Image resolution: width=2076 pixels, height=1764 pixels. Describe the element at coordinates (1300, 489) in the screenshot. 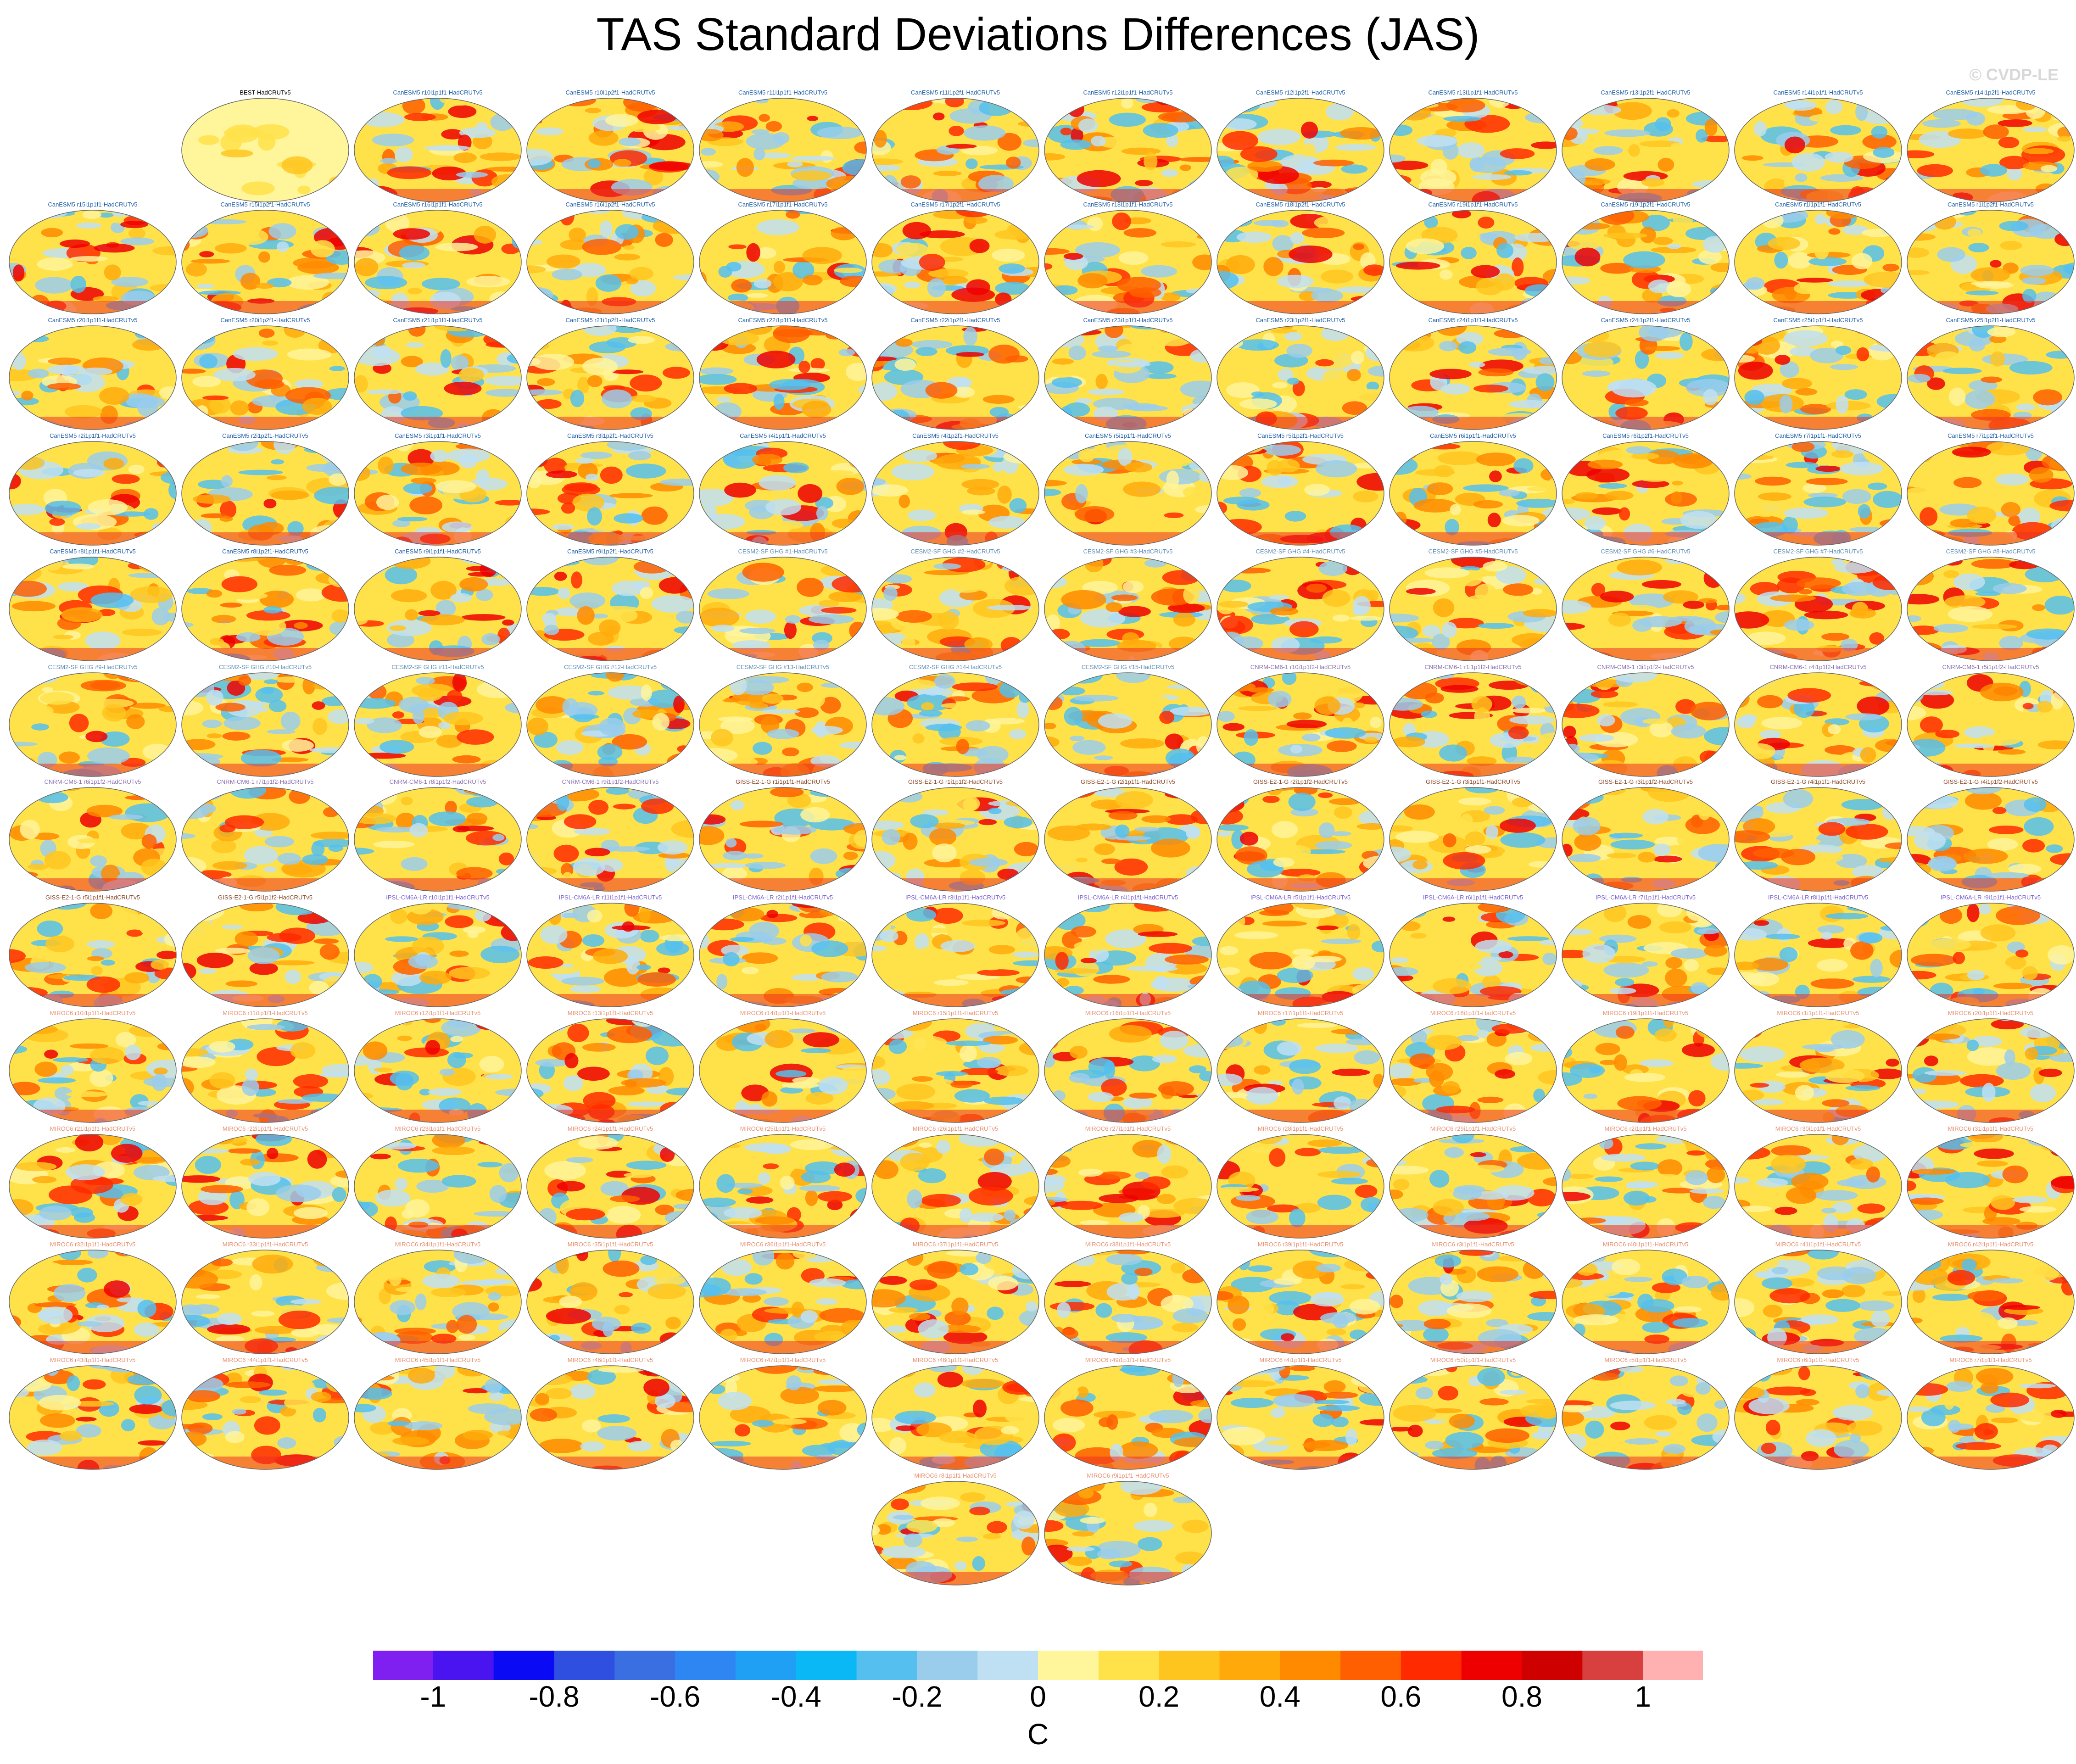

I see `map-panel: CanESM5 r5i1p2f1-HadCRUTv5` at that location.